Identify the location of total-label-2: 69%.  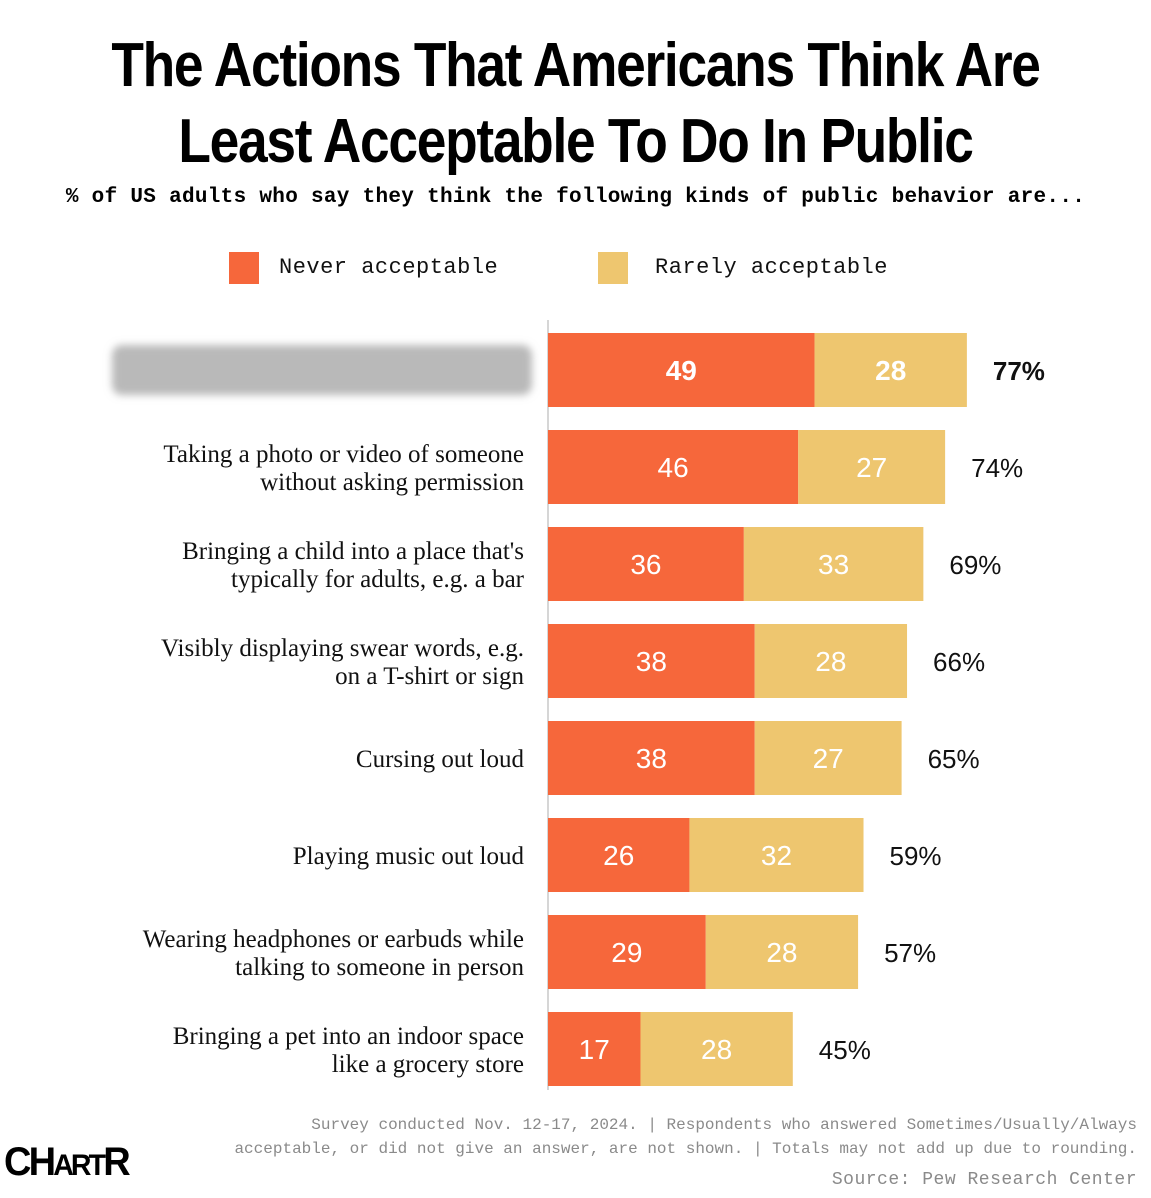
(975, 565).